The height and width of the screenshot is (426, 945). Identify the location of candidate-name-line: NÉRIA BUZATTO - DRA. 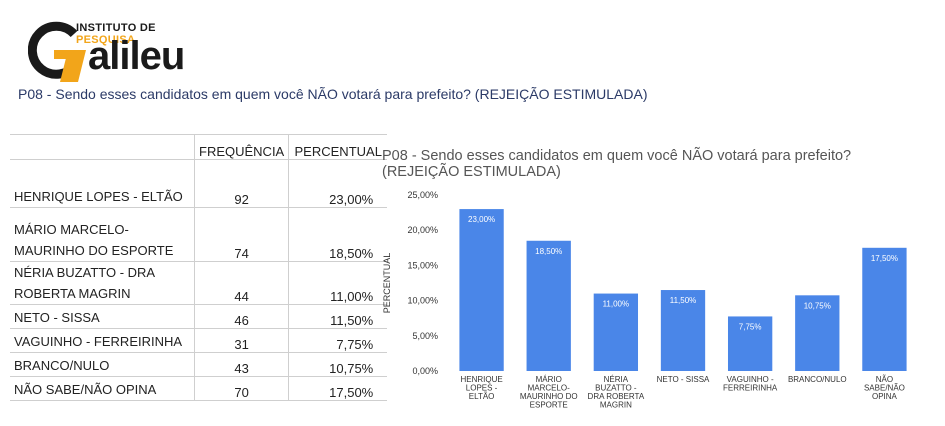
(85, 272).